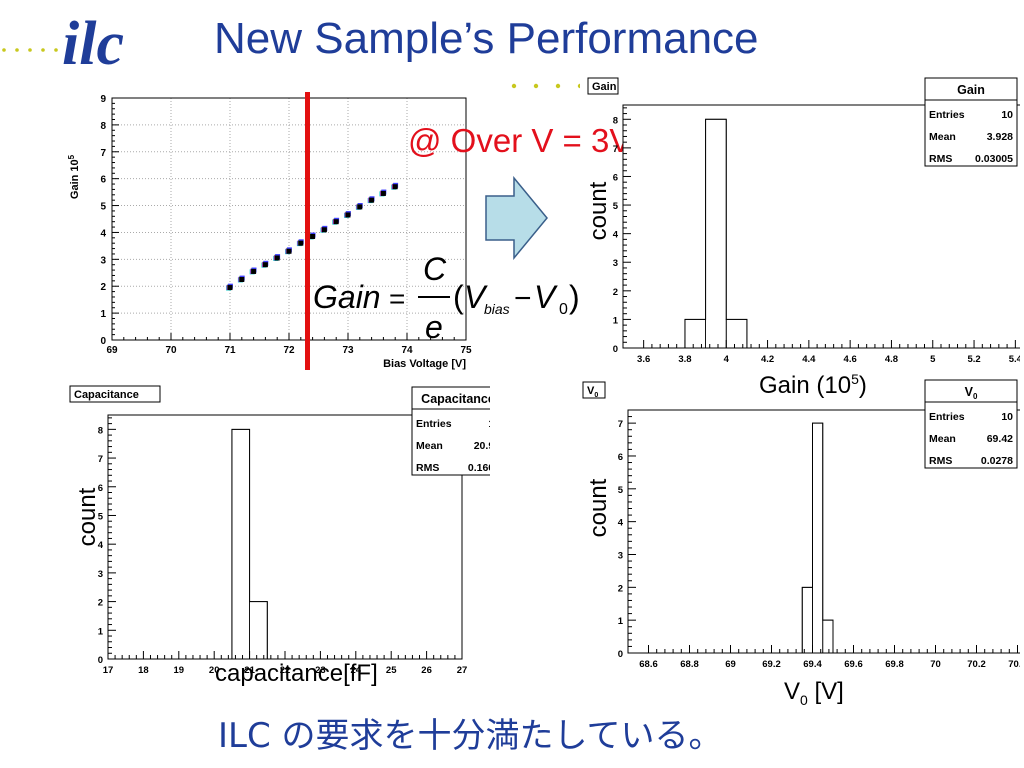 The height and width of the screenshot is (768, 1024). Describe the element at coordinates (1007, 417) in the screenshot. I see `stats-value: 10` at that location.